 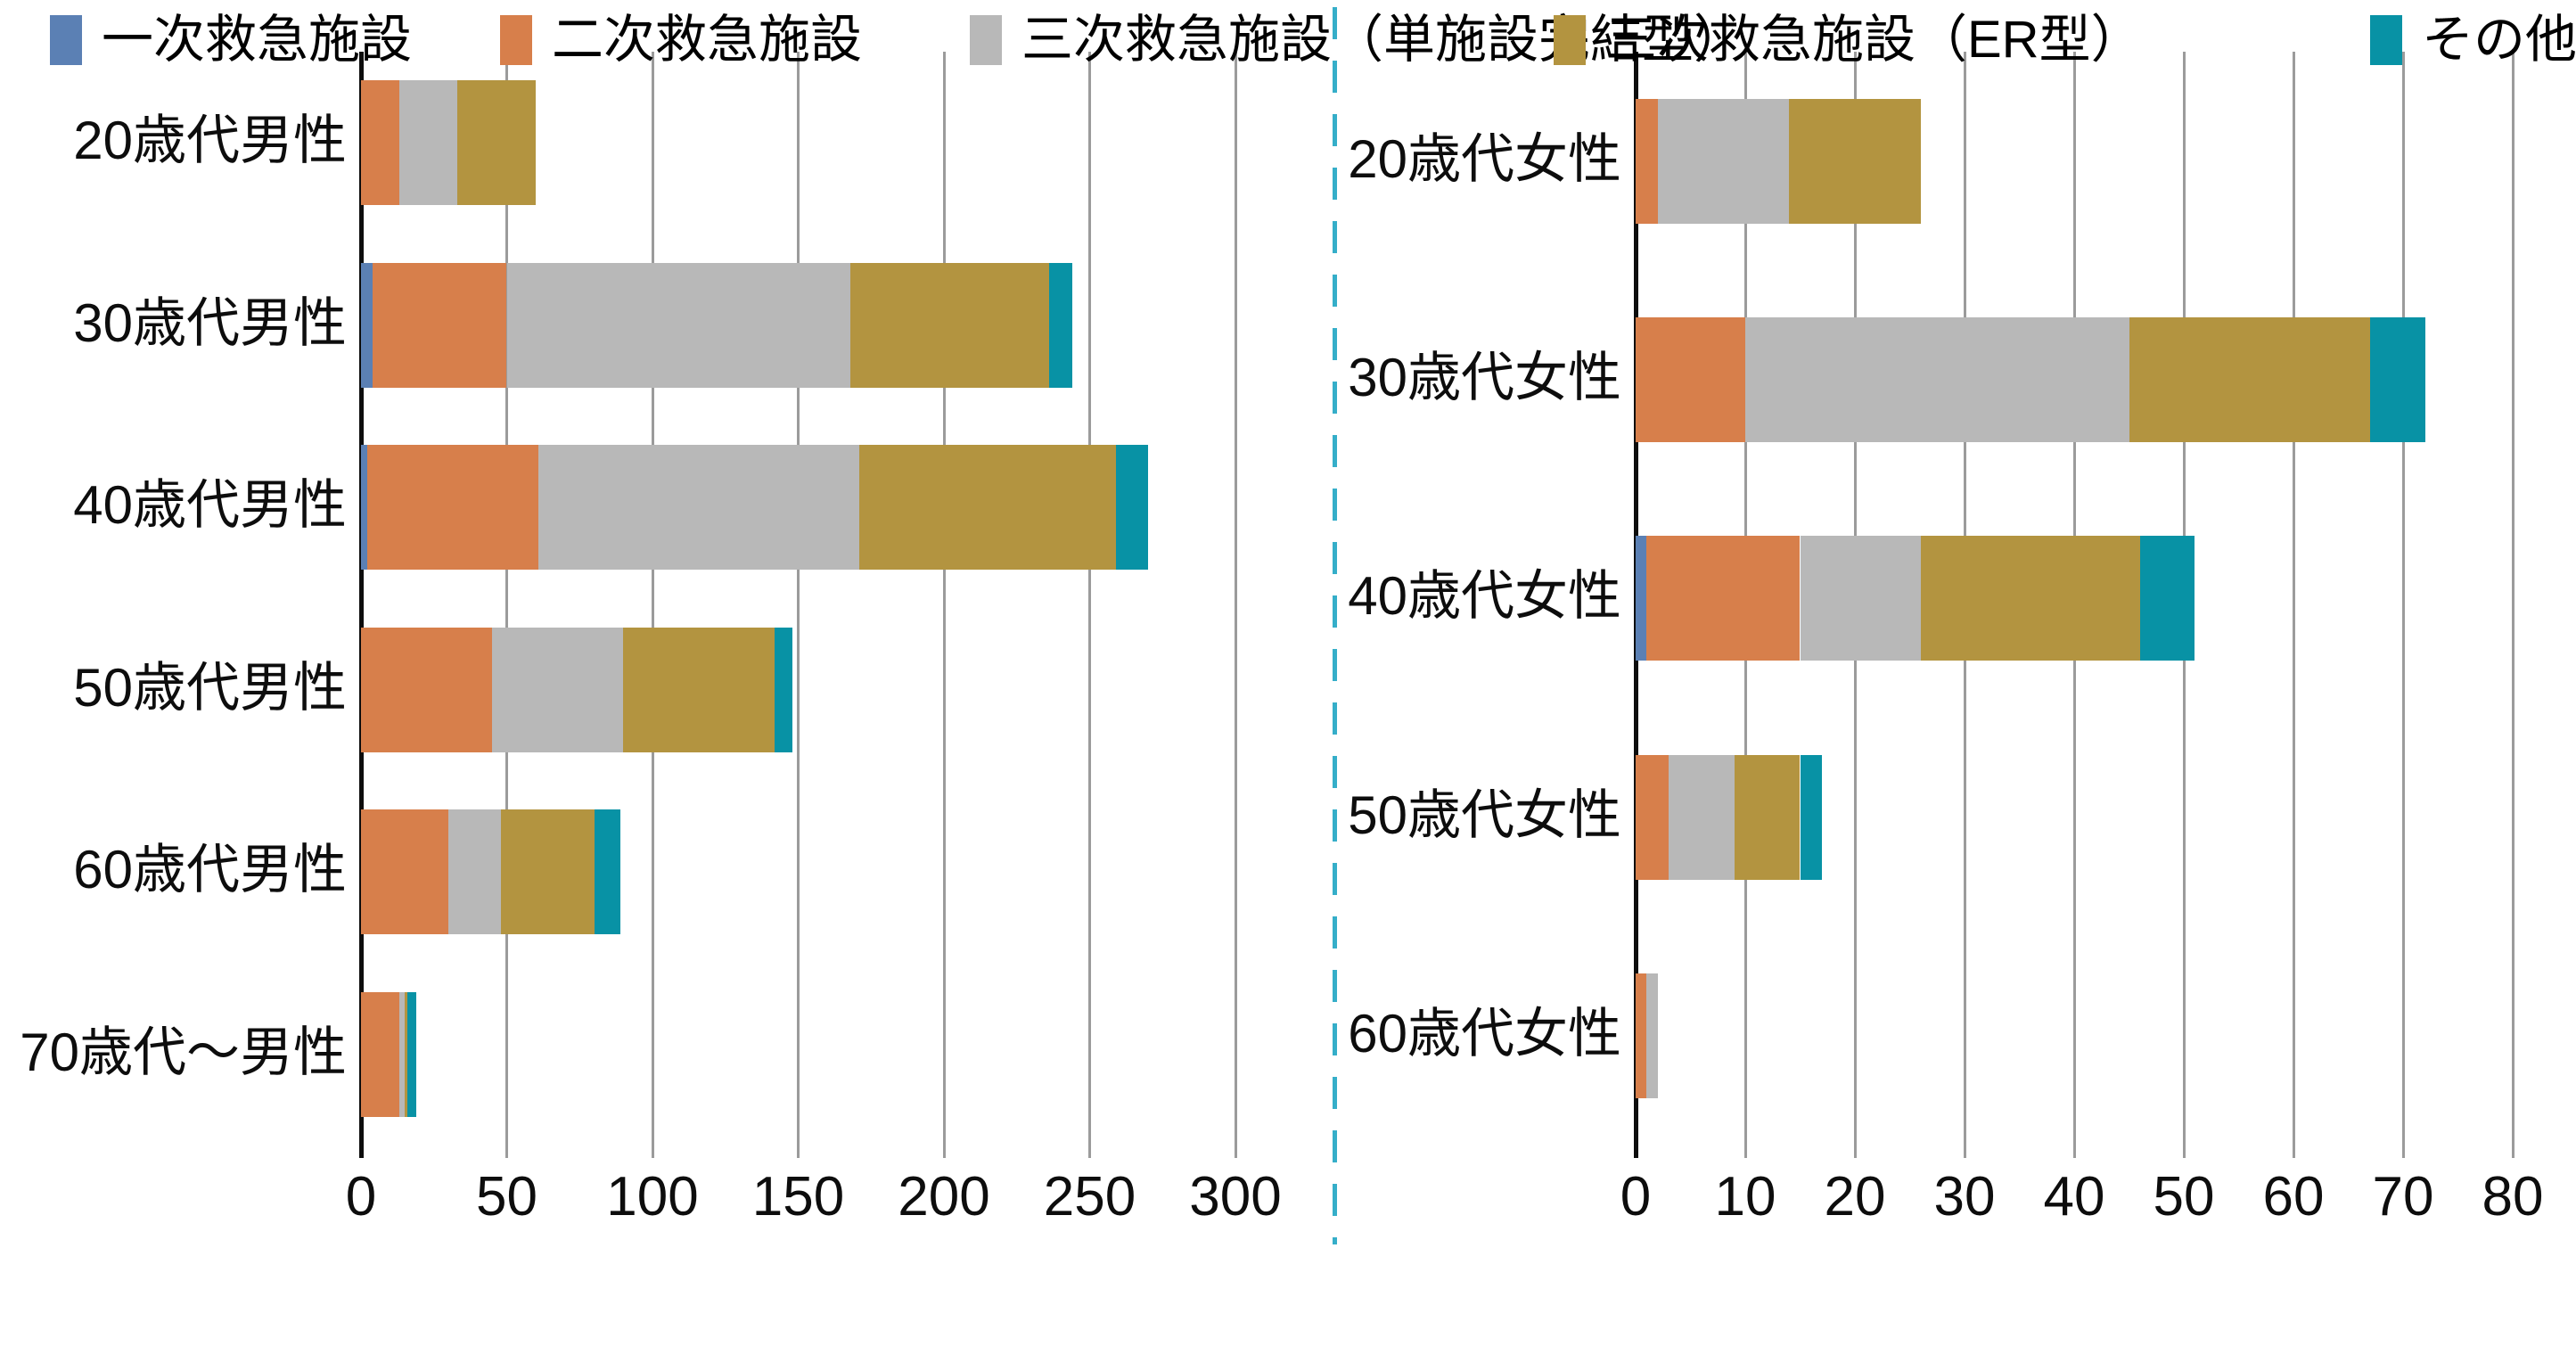 What do you see at coordinates (1383, 40) in the screenshot?
I see `legend-label: 三次救急施設（単施設完結型）` at bounding box center [1383, 40].